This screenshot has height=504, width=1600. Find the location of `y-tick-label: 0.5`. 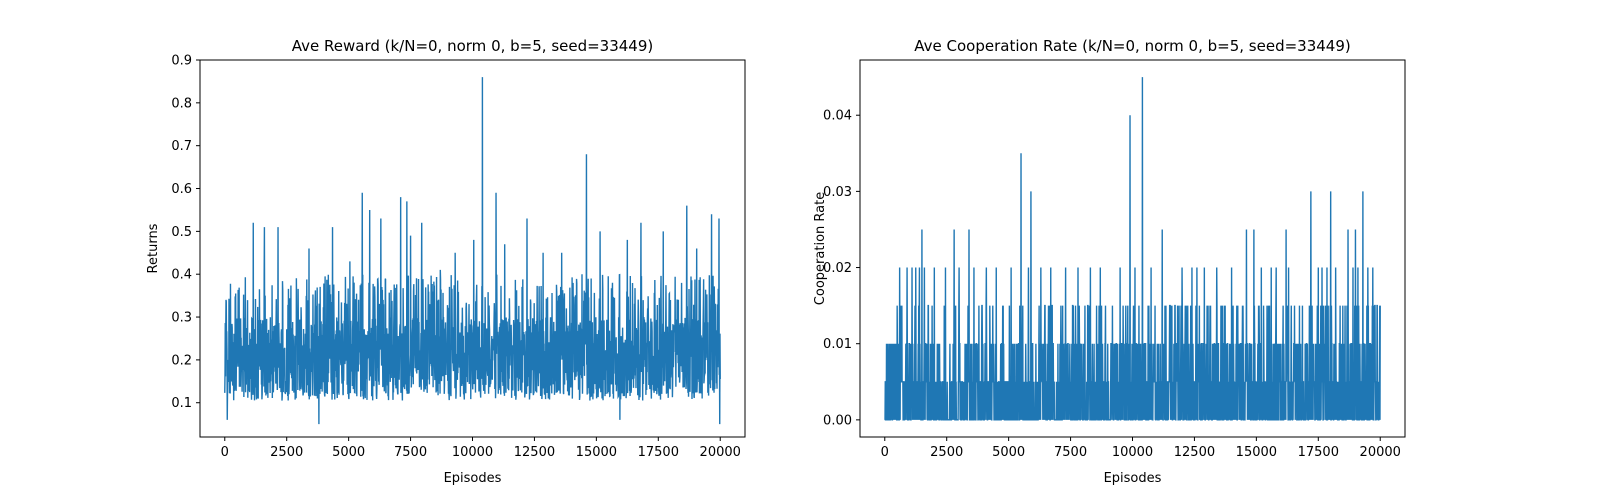

y-tick-label: 0.5 is located at coordinates (181, 232).